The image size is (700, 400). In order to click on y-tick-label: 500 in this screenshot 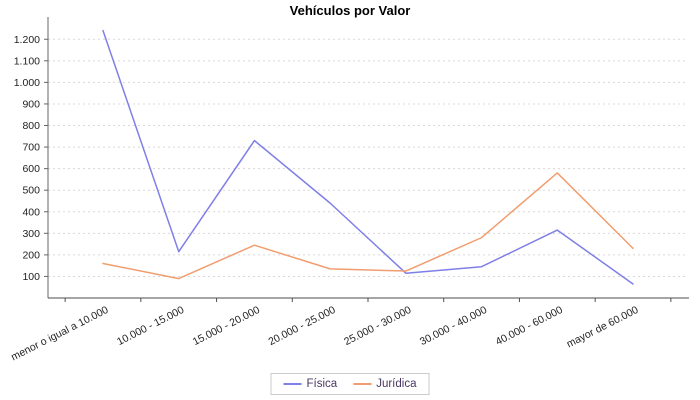, I will do `click(31, 191)`.